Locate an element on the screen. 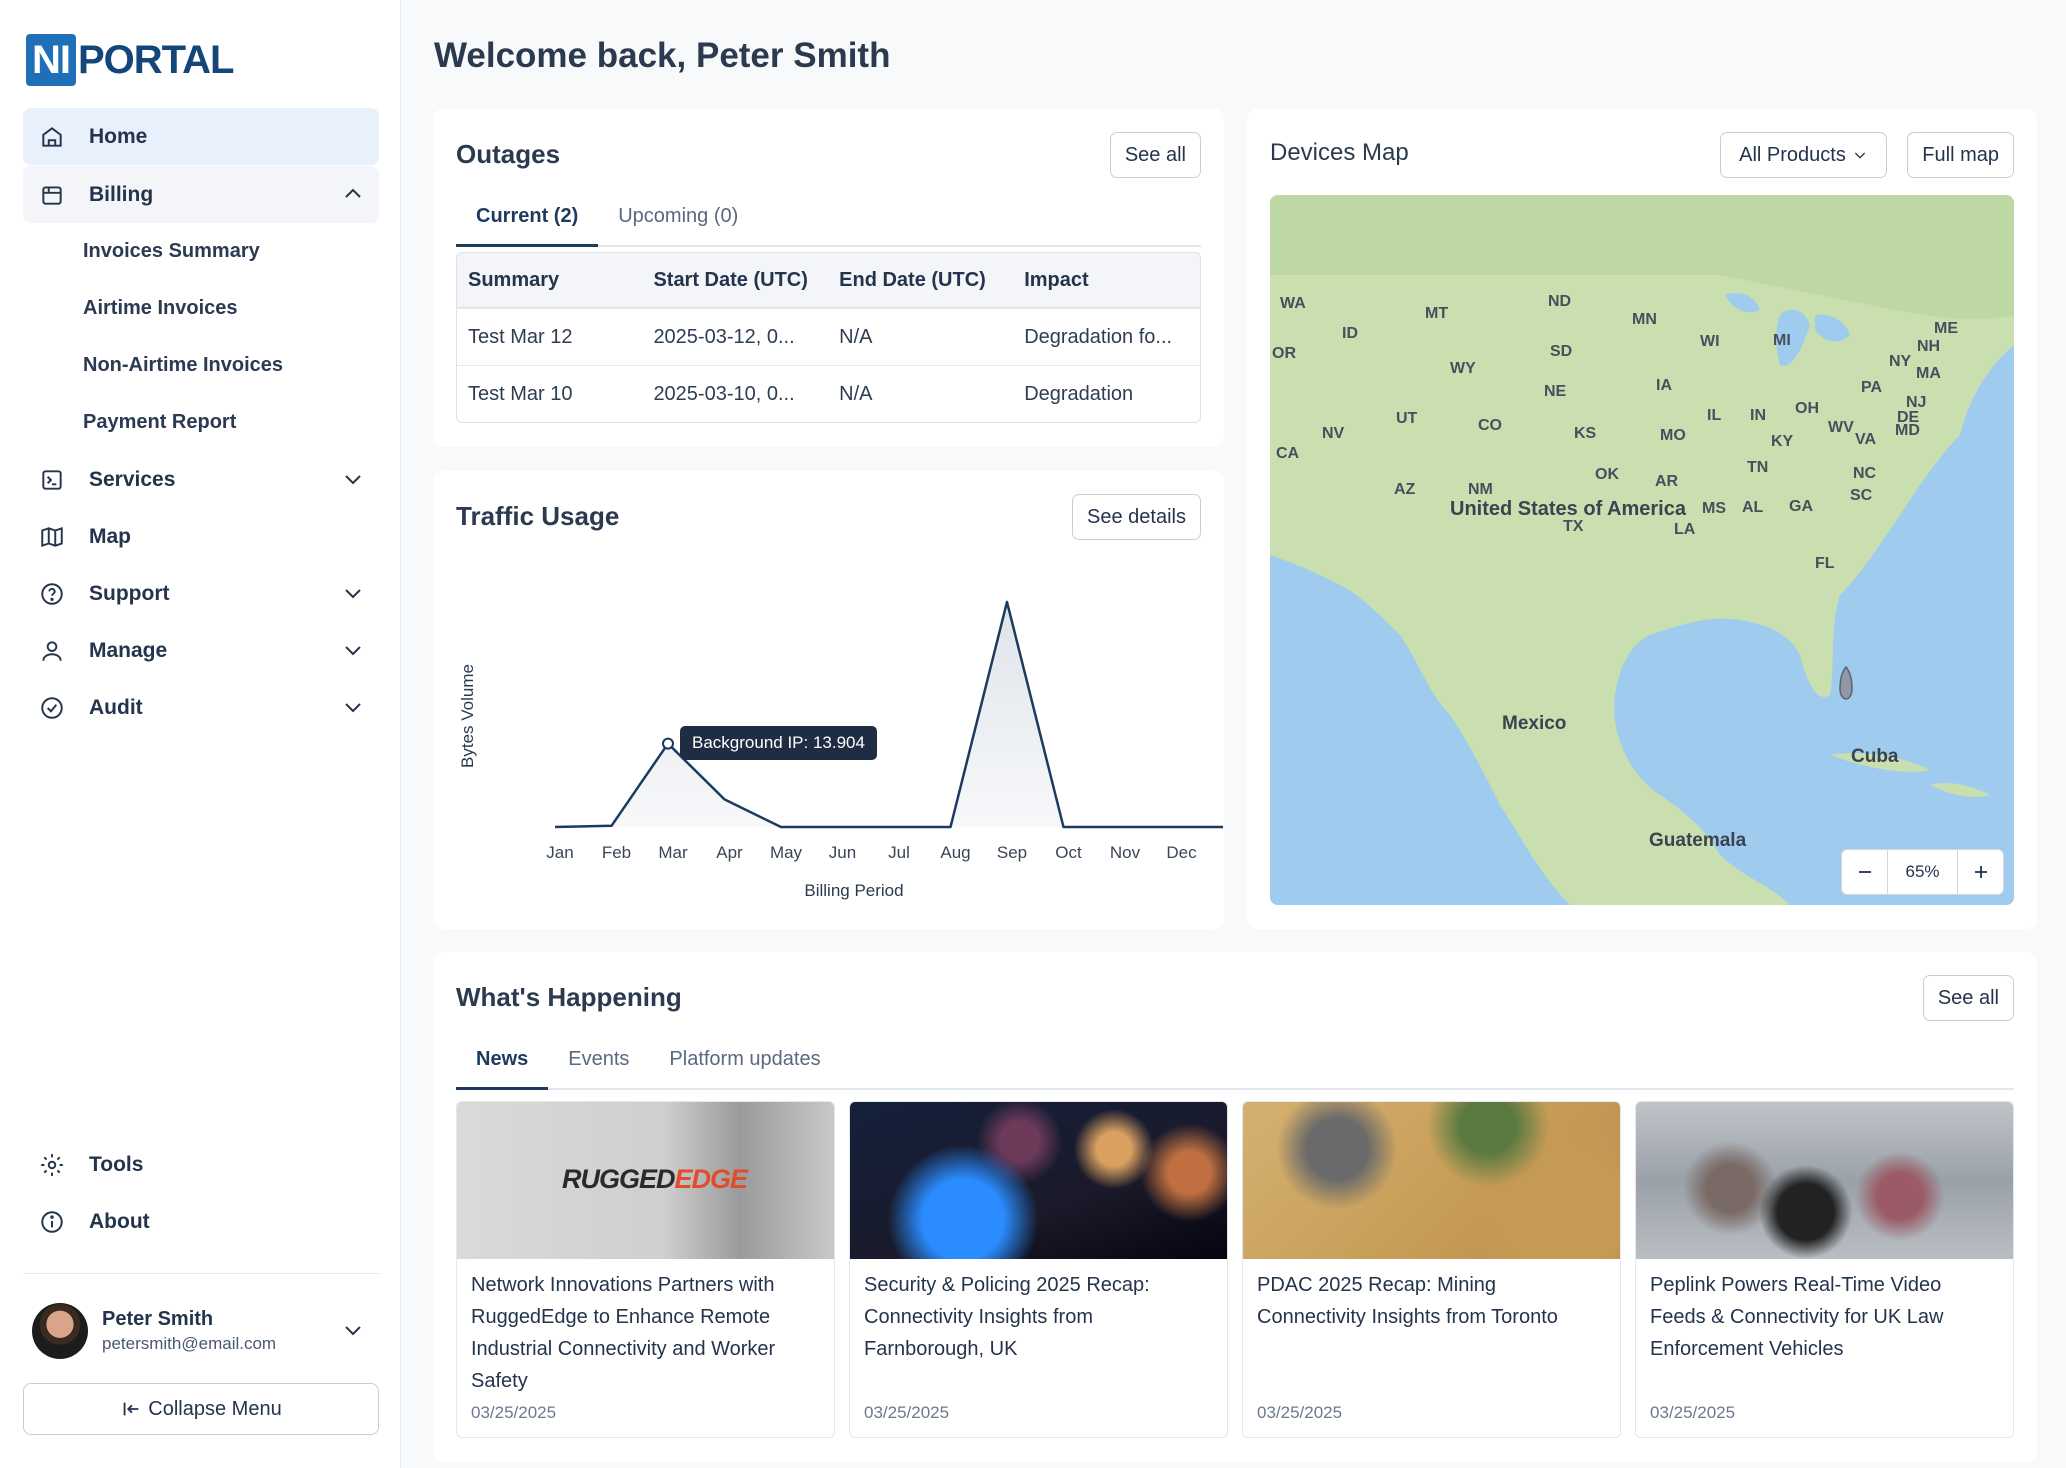 The width and height of the screenshot is (2066, 1468). news-tabs: News Events Platform updates is located at coordinates (1235, 1064).